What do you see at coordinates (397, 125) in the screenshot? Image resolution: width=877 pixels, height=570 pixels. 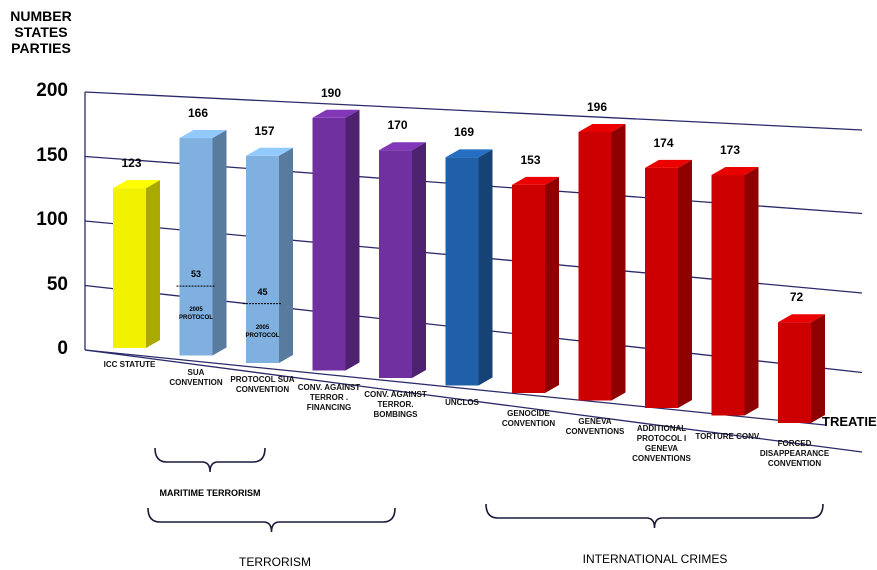 I see `bar-value-label: 170` at bounding box center [397, 125].